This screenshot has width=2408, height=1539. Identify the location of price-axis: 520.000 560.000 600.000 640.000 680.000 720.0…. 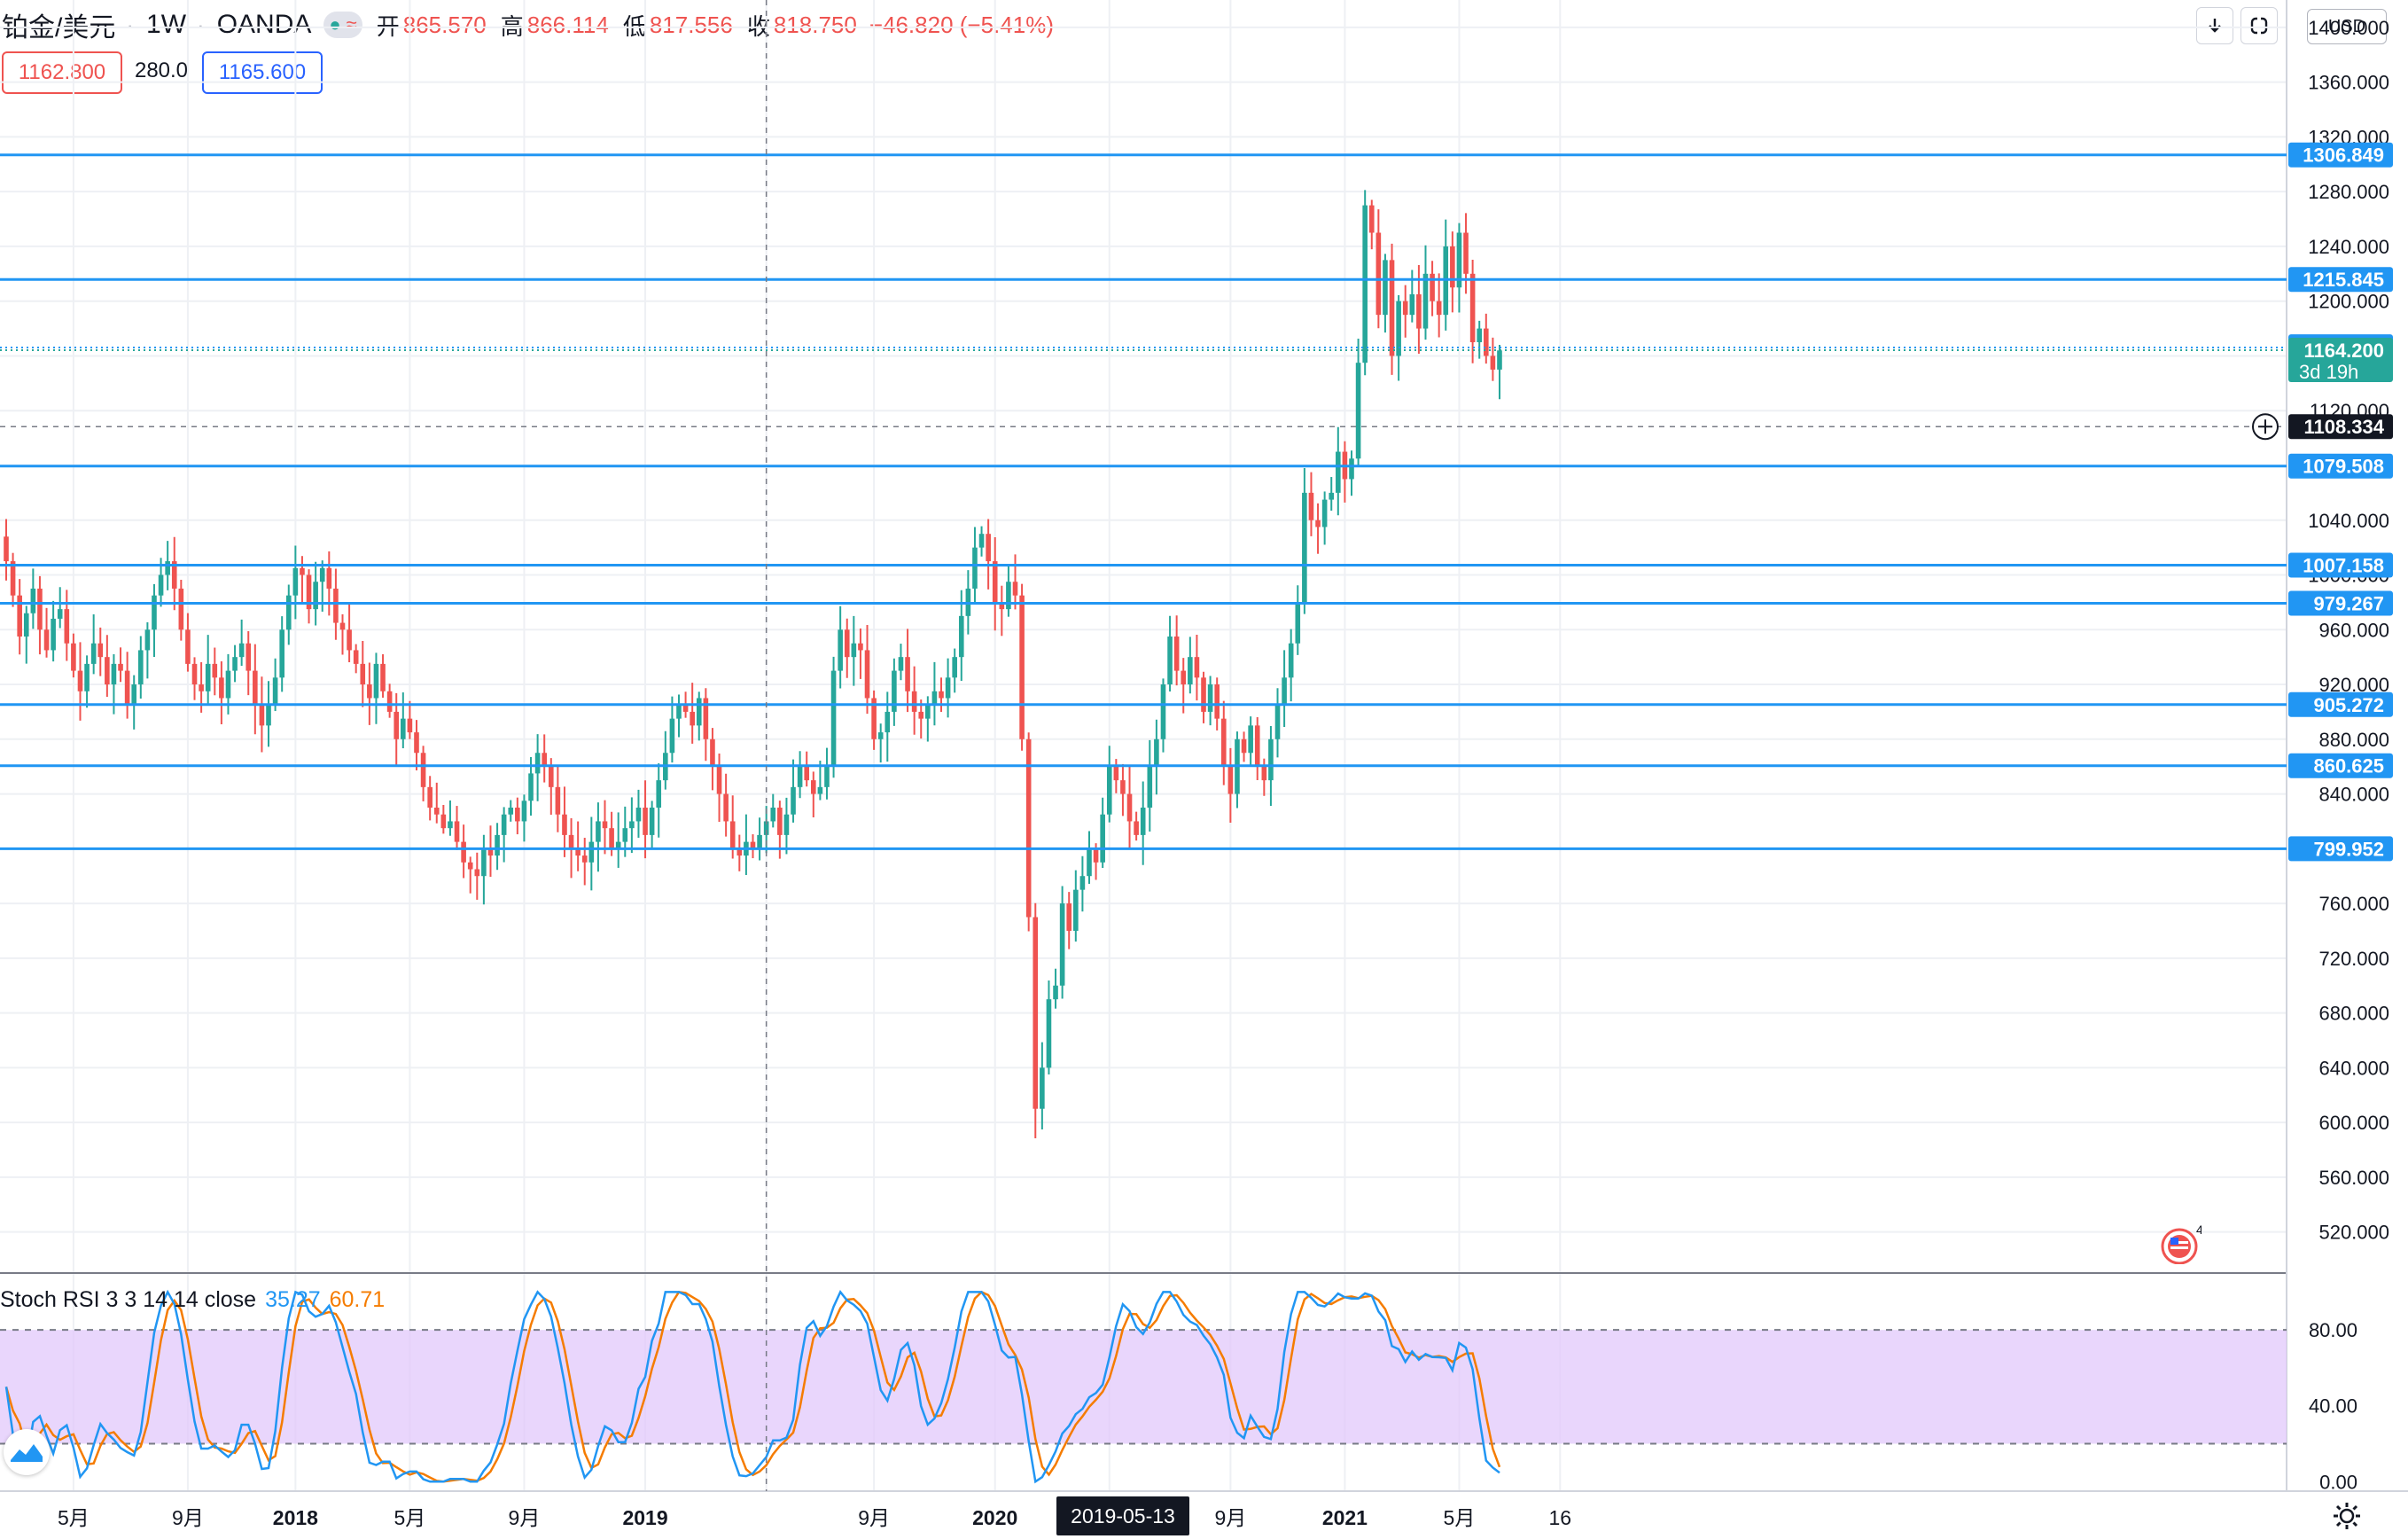
(2340, 755).